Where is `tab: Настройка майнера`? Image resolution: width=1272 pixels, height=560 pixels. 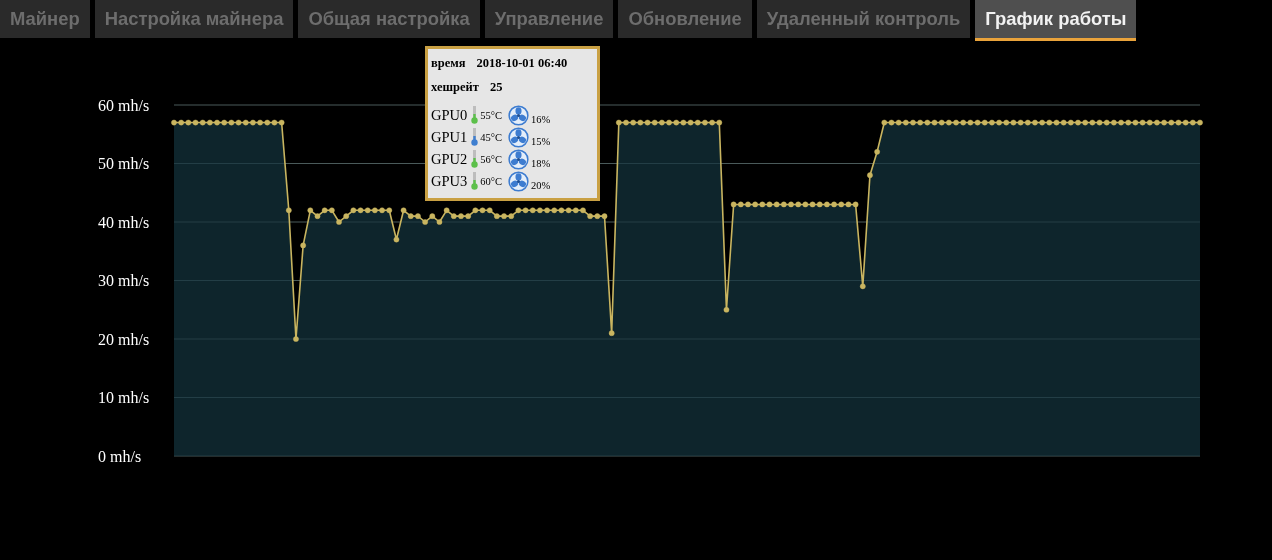
tab: Настройка майнера is located at coordinates (194, 20).